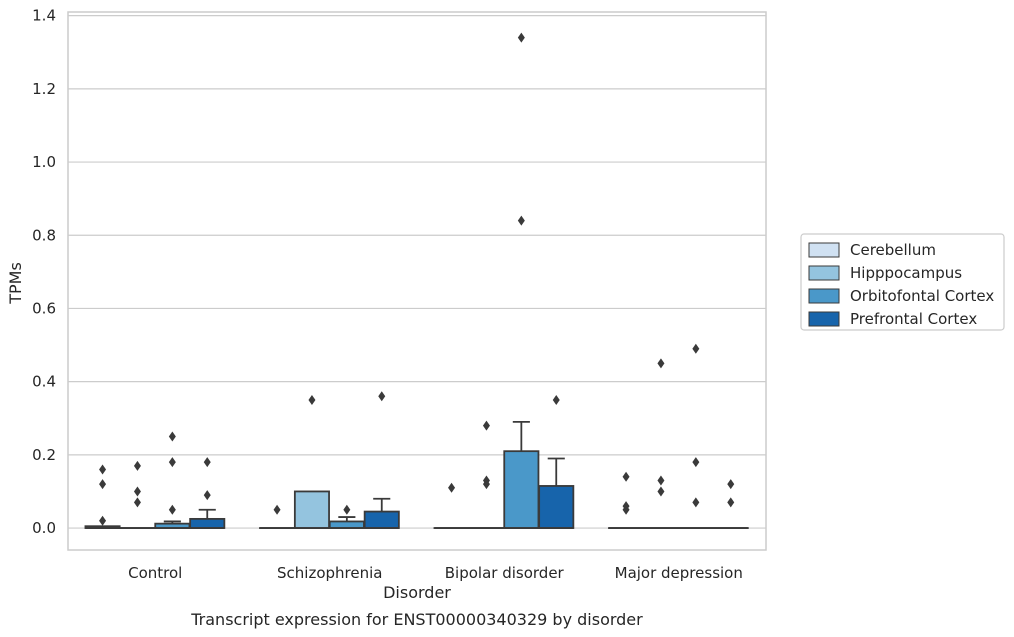 Image resolution: width=1014 pixels, height=637 pixels. What do you see at coordinates (679, 573) in the screenshot?
I see `x-tick-label: Major depression` at bounding box center [679, 573].